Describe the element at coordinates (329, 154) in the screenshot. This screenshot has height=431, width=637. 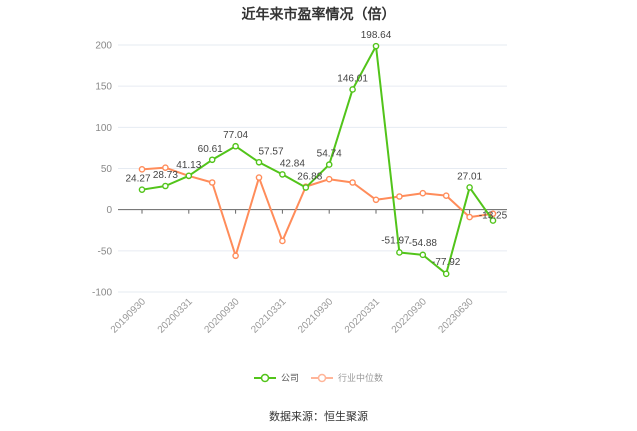
I see `data-label: 54.74` at that location.